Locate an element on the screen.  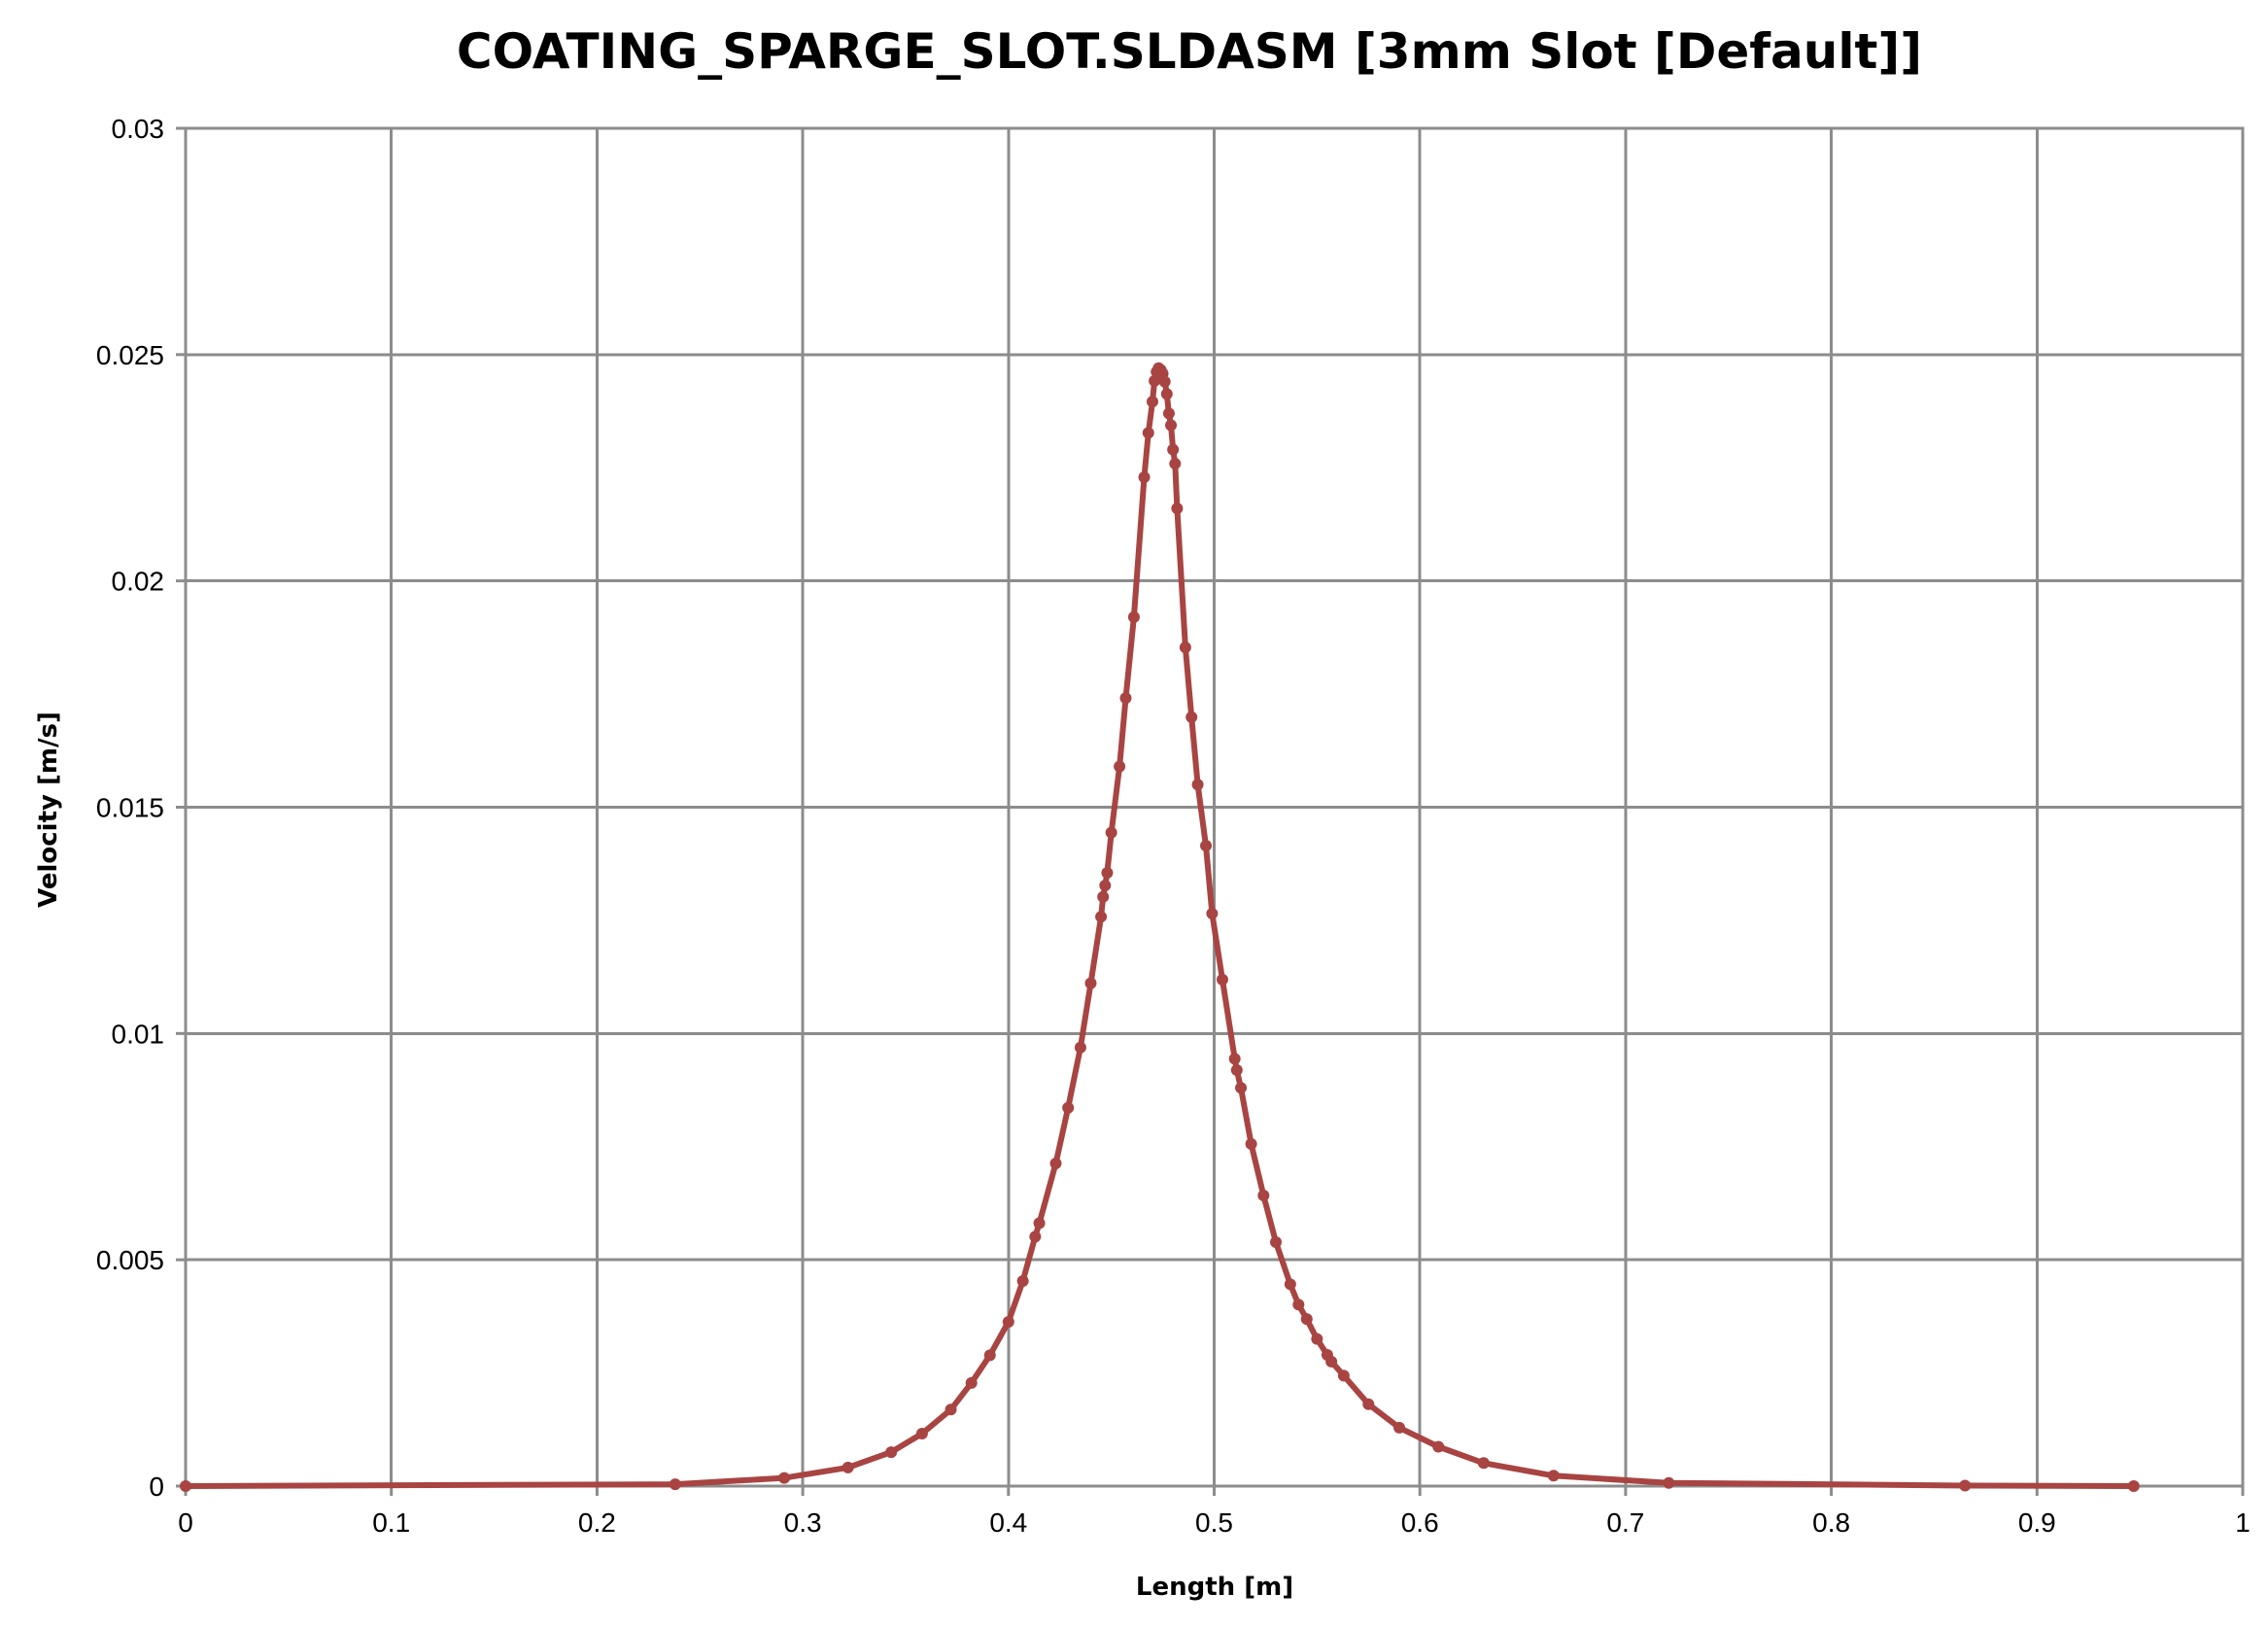
x-axis-tick-labels: 0 0.1 0.2 0.3 0.4 0.5 0.6 0.7 0.8 0.9 1 is located at coordinates (1214, 1522).